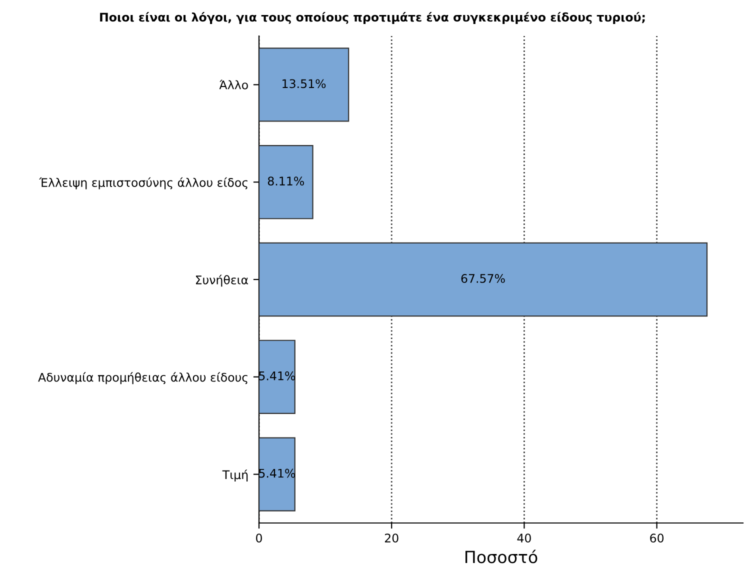  I want to click on x-tick-label: 40, so click(524, 538).